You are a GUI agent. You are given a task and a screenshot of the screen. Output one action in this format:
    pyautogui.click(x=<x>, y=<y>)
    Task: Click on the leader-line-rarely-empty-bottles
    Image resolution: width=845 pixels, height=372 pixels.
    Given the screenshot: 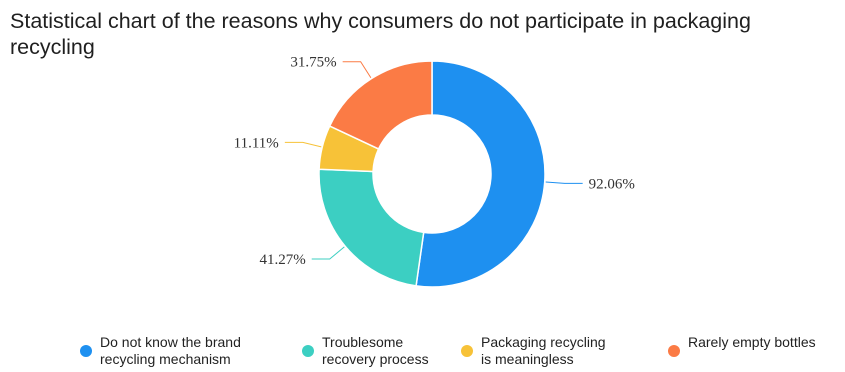 What is the action you would take?
    pyautogui.click(x=357, y=70)
    